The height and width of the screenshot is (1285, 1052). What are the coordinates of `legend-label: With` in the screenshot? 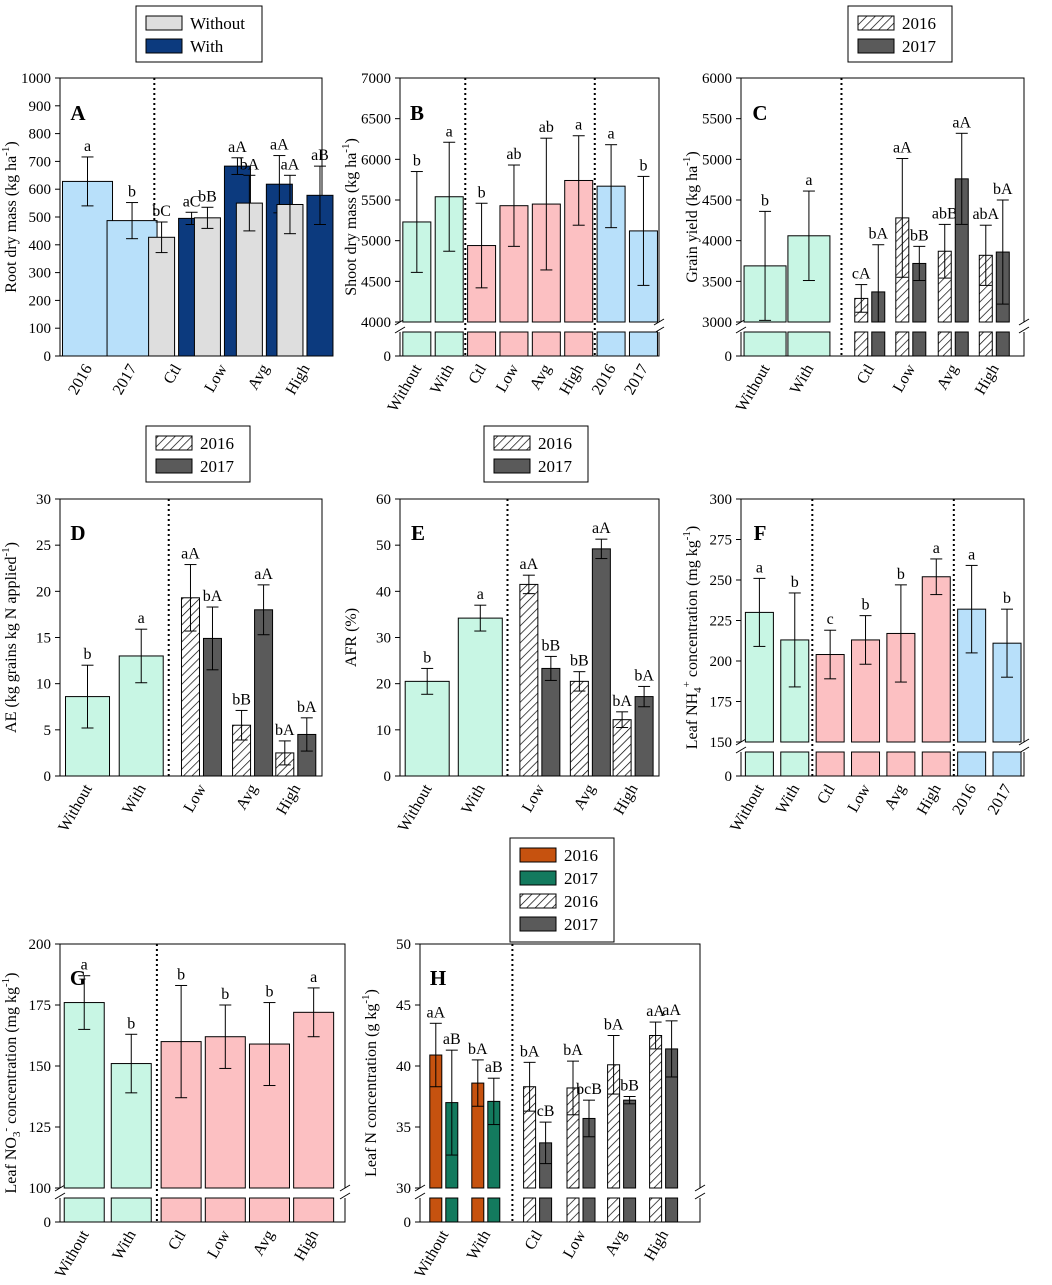 It's located at (207, 46).